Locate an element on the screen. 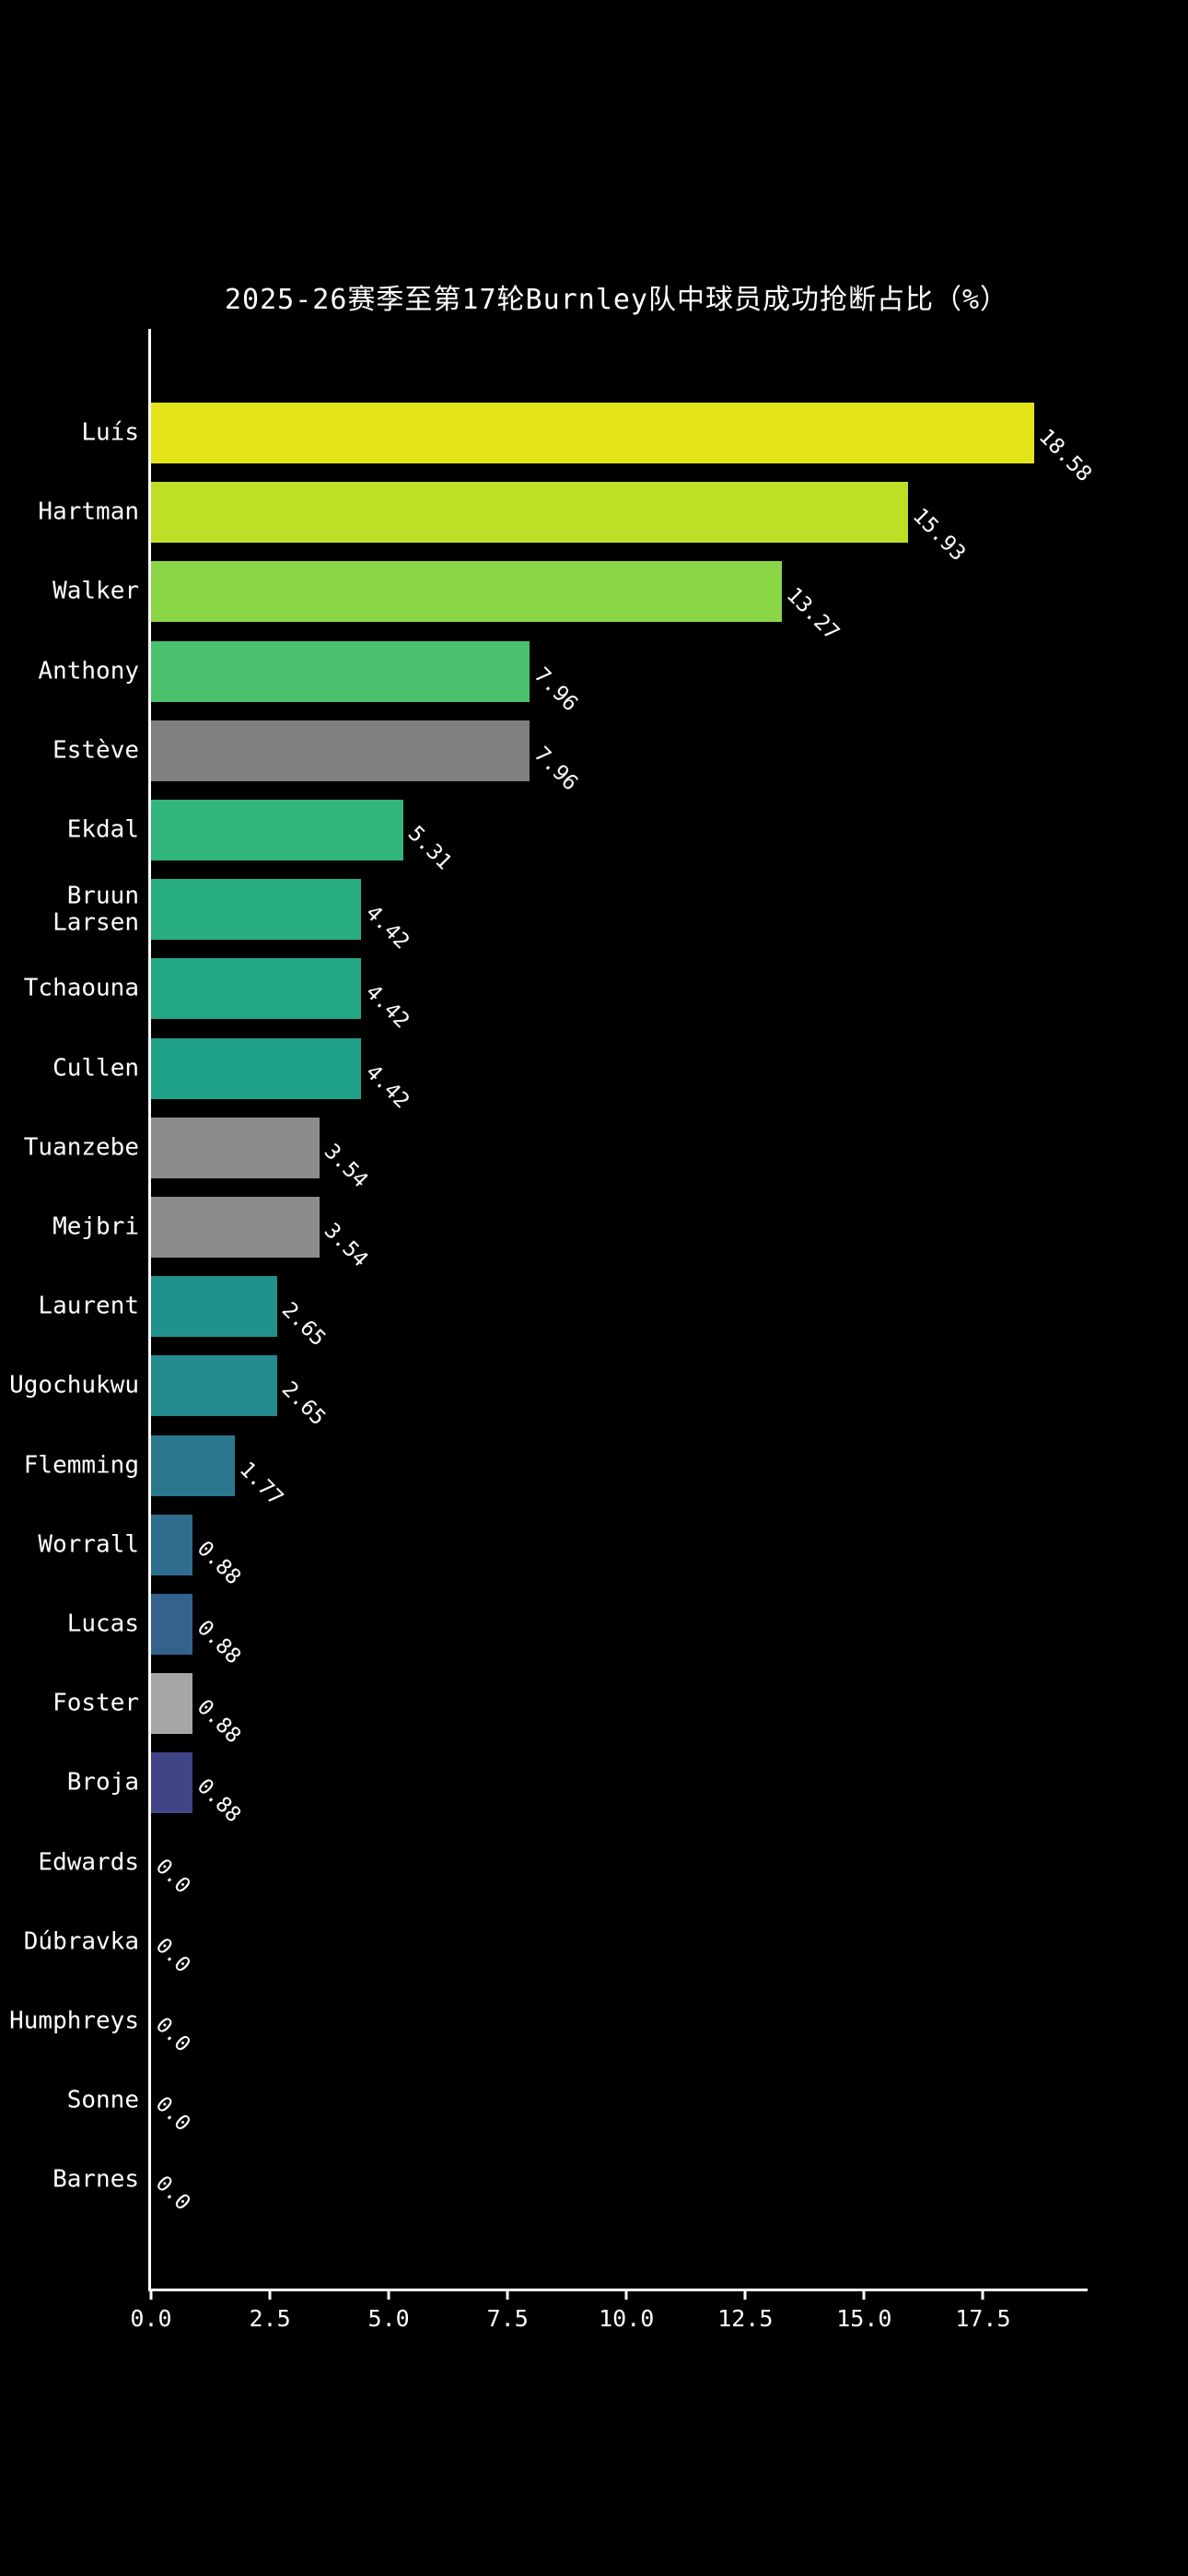 The width and height of the screenshot is (1188, 2576). y-tick-label: Ugochukwu is located at coordinates (74, 1386).